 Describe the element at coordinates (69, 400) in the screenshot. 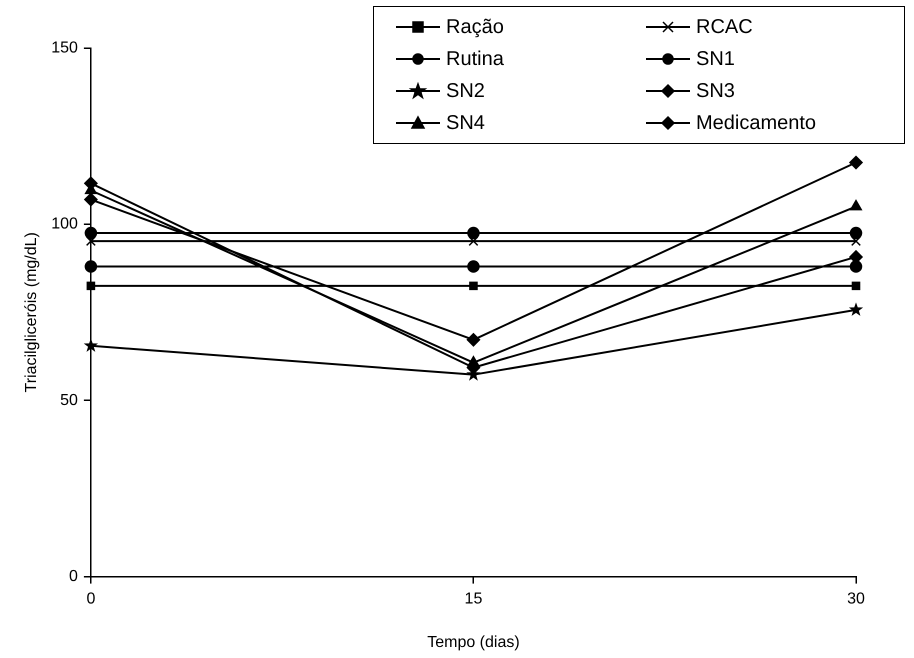

I see `y-tick-label: 50` at that location.